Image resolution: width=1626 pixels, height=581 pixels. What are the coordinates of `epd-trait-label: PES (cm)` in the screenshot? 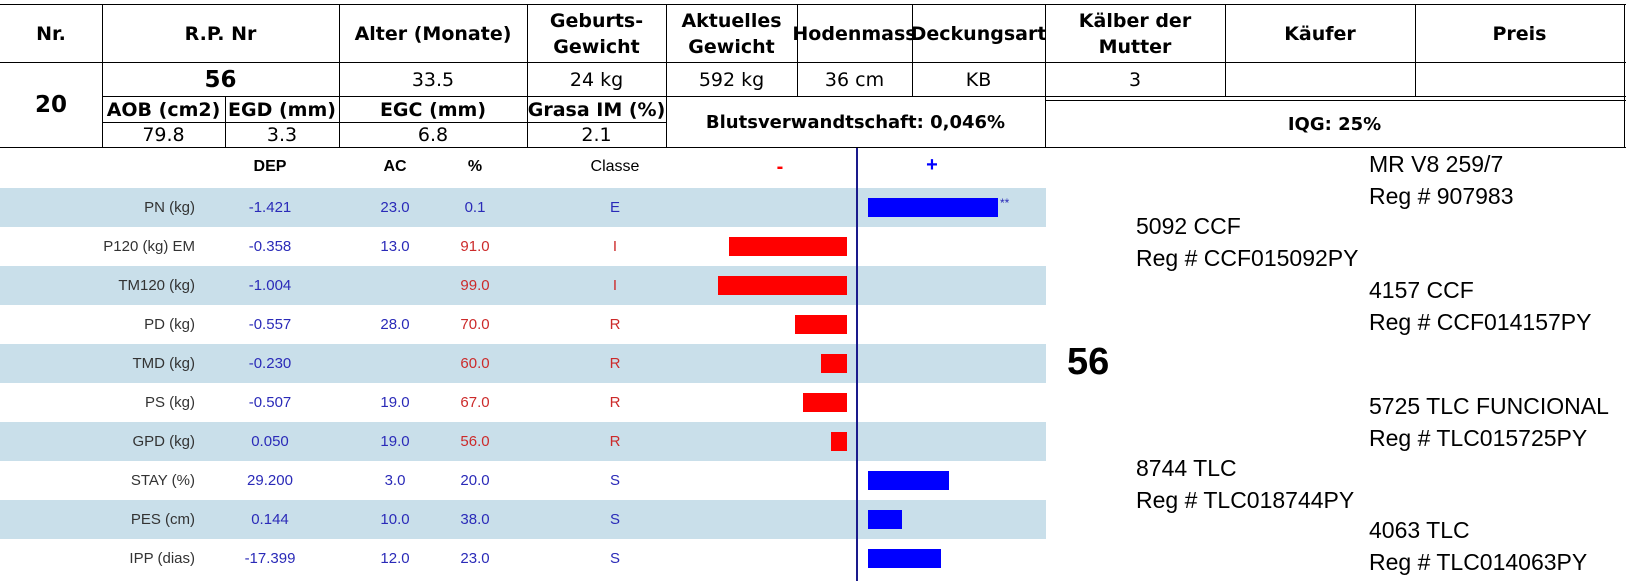 It's located at (162, 519).